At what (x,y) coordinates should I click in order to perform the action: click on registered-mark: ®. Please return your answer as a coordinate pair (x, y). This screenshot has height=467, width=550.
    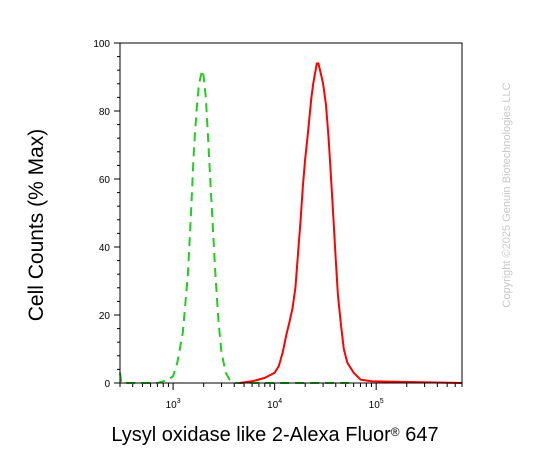
    Looking at the image, I should click on (395, 432).